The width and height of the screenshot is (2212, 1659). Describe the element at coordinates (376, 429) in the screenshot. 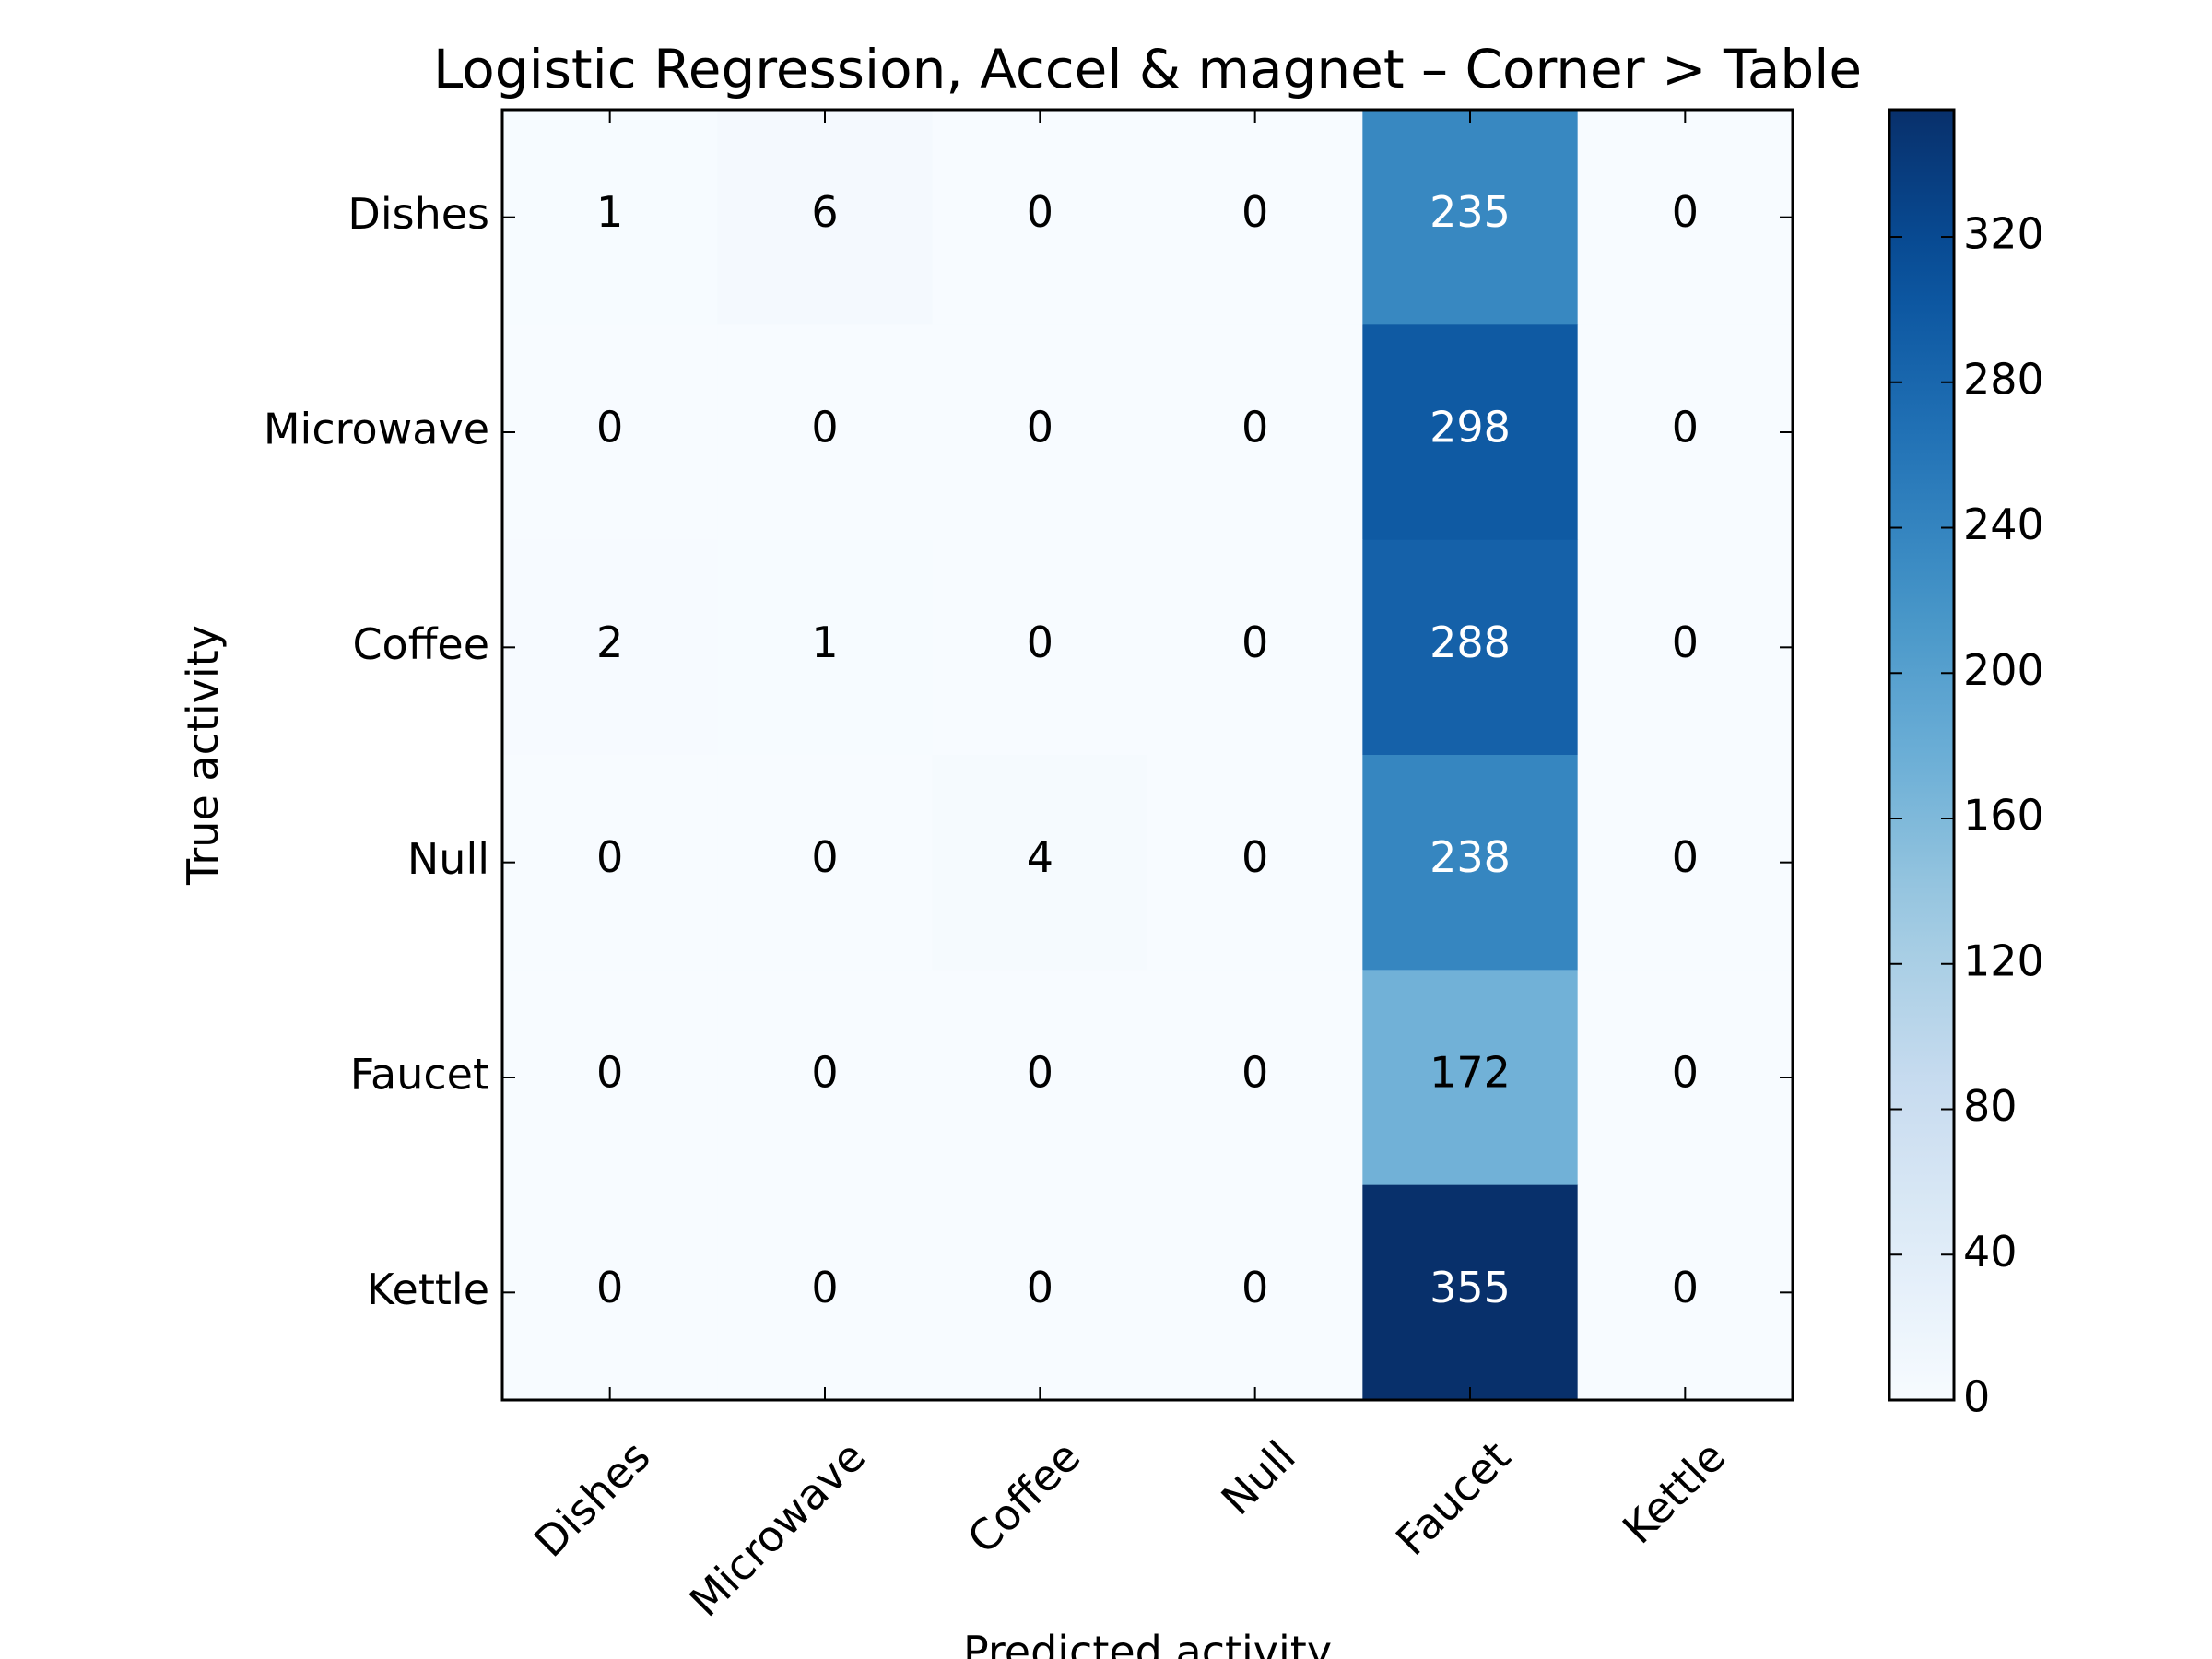

I see `y-tick-label: Microwave` at that location.